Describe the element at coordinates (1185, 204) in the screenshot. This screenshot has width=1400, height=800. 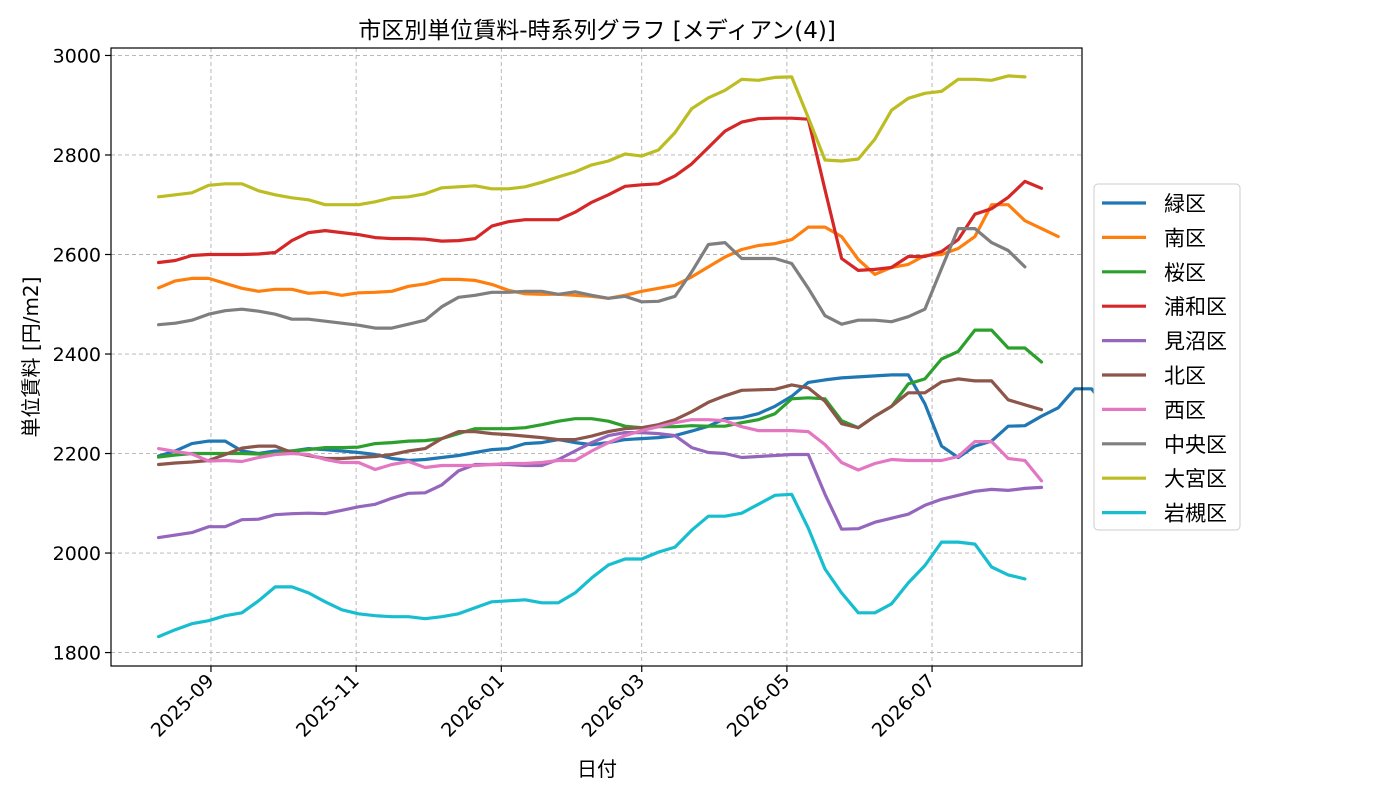
I see `legend-entry: 緑区` at that location.